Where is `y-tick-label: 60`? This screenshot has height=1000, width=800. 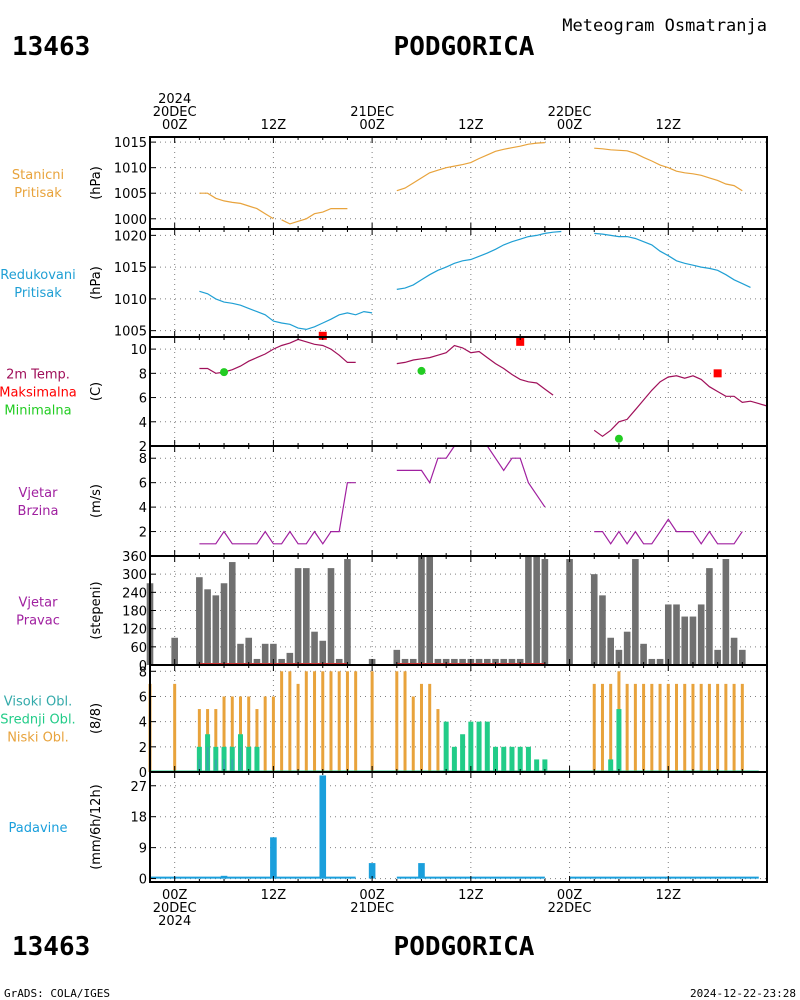
y-tick-label: 60 is located at coordinates (138, 648).